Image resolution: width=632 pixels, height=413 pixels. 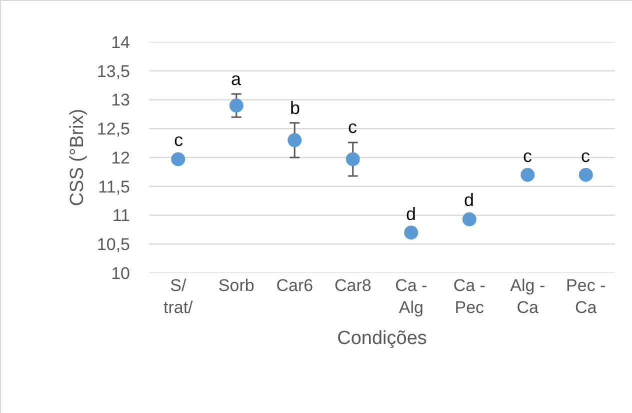 What do you see at coordinates (114, 186) in the screenshot?
I see `y-tick-label: 11,5` at bounding box center [114, 186].